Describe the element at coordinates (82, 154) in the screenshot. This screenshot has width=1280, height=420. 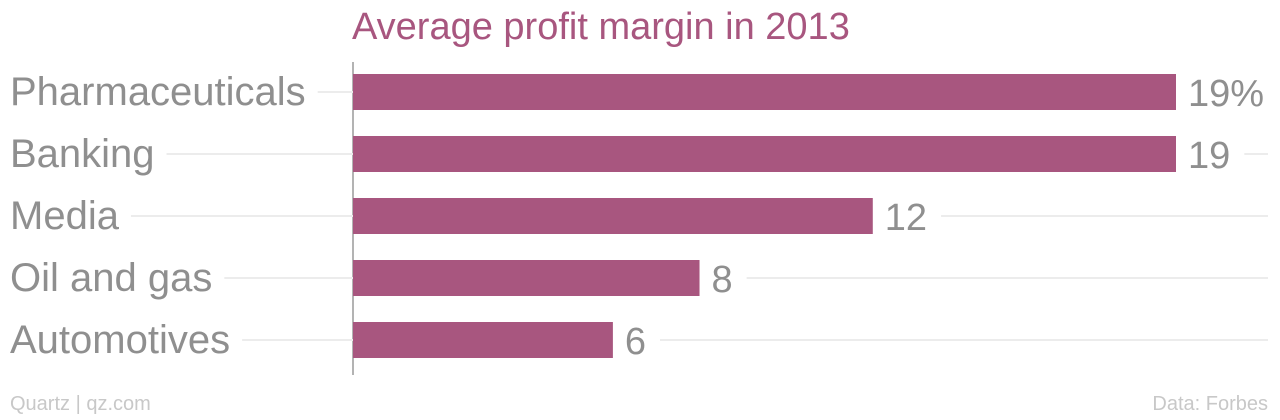
I see `category-label: Banking` at that location.